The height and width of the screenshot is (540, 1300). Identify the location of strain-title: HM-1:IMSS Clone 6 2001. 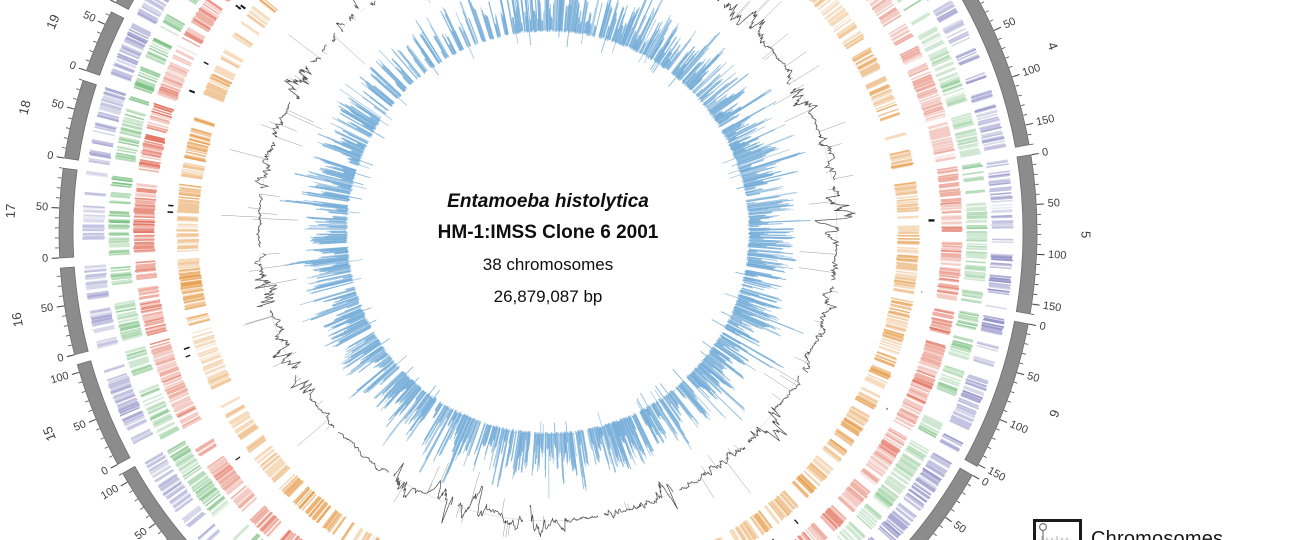
(548, 232).